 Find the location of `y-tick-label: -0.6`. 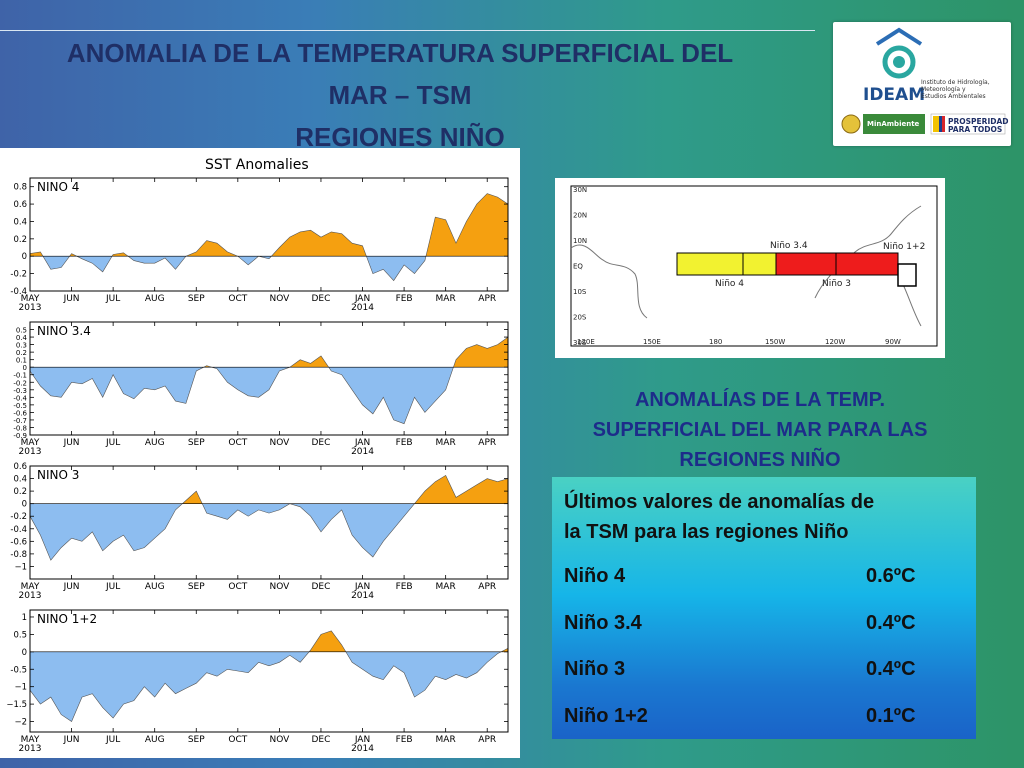

y-tick-label: -0.6 is located at coordinates (20, 413).